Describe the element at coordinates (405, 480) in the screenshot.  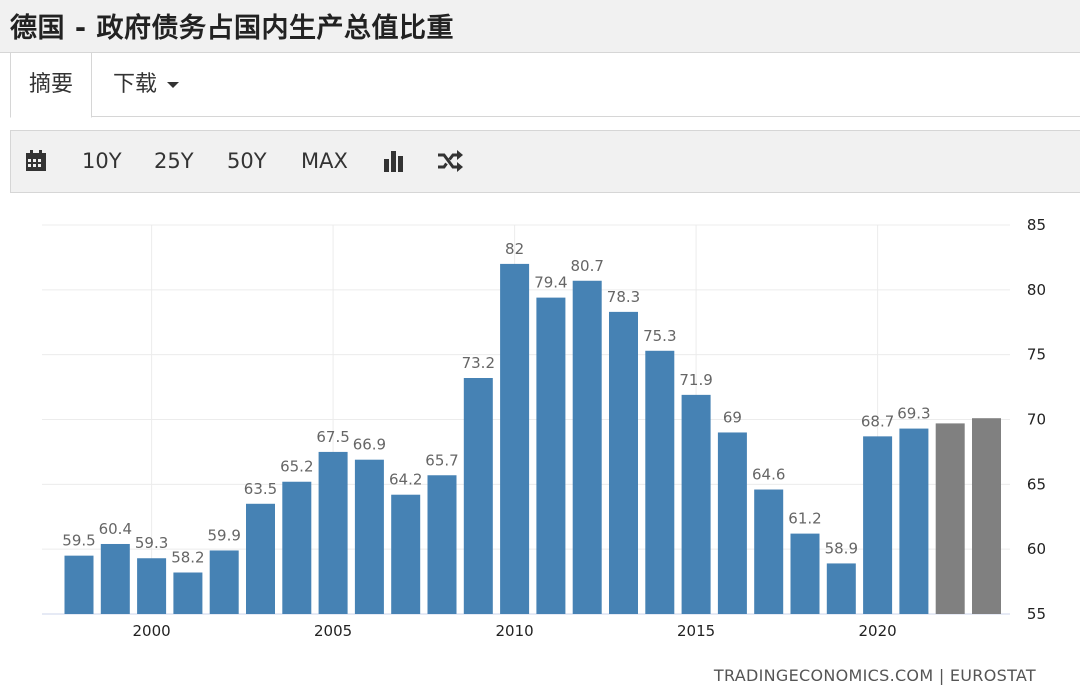
I see `data-label: 64.2` at that location.